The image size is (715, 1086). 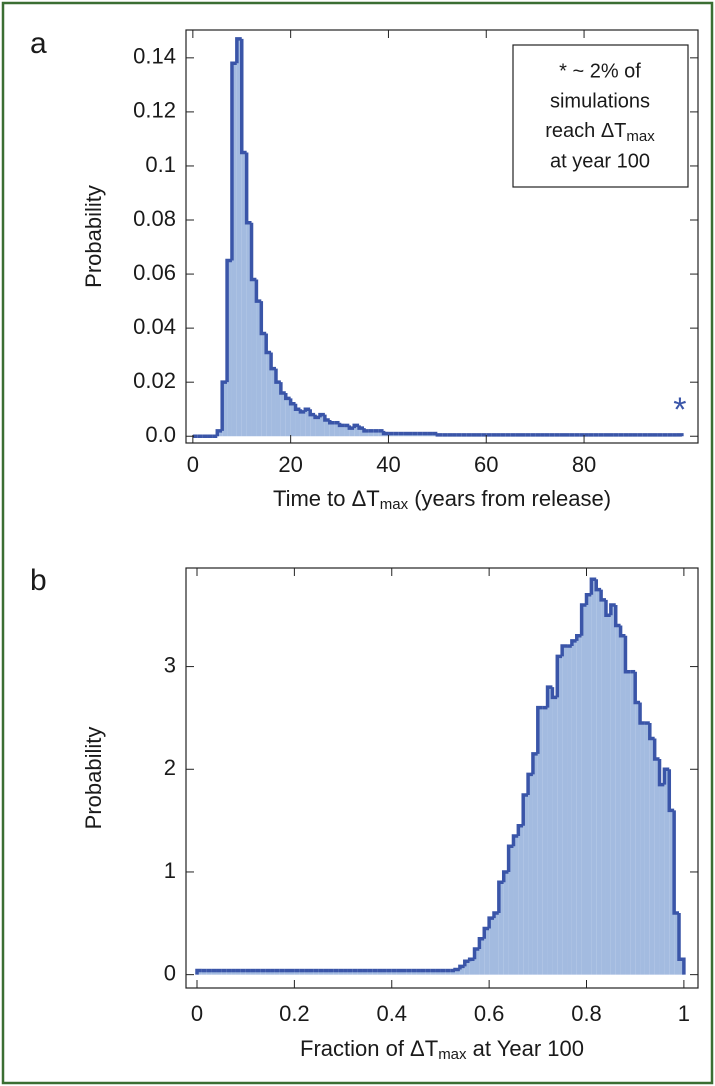 What do you see at coordinates (154, 380) in the screenshot?
I see `y-tick-label: 0.02` at bounding box center [154, 380].